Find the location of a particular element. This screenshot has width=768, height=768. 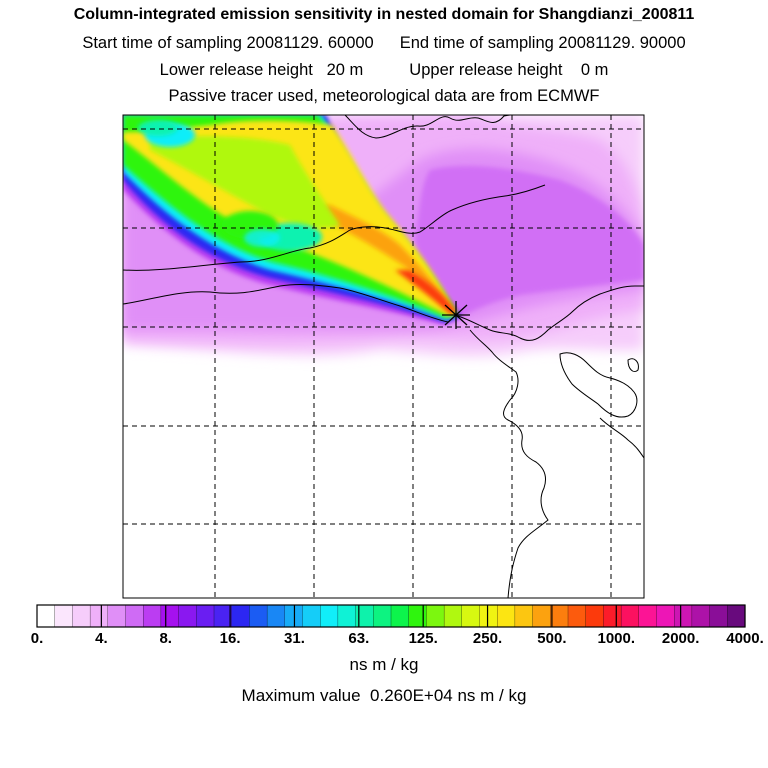

colorbar-tick-label: 500. is located at coordinates (552, 638).